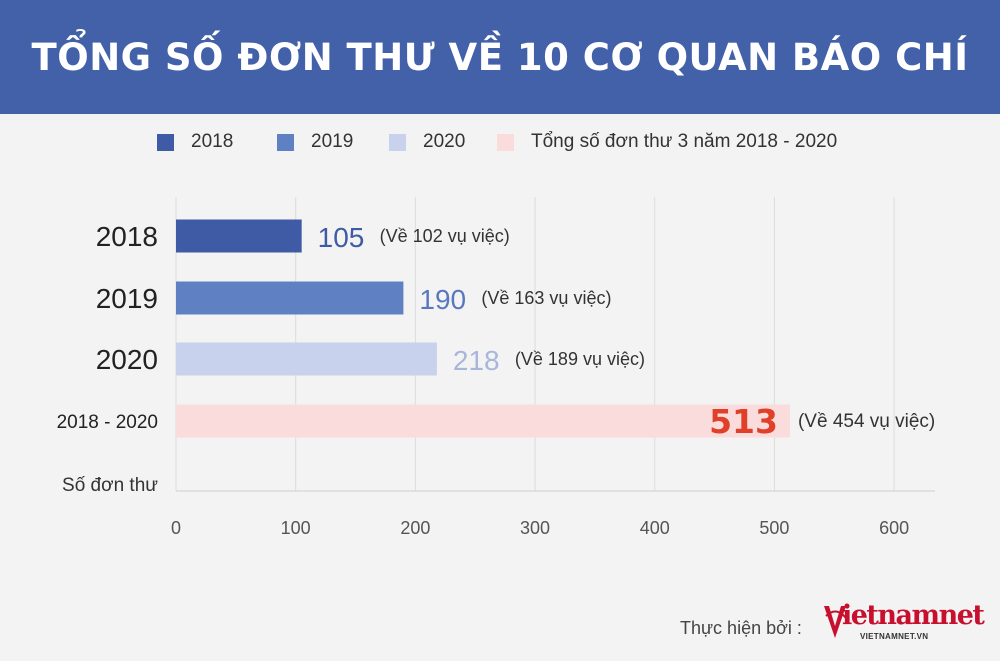  Describe the element at coordinates (296, 528) in the screenshot. I see `x-tick-label-100: 100` at that location.